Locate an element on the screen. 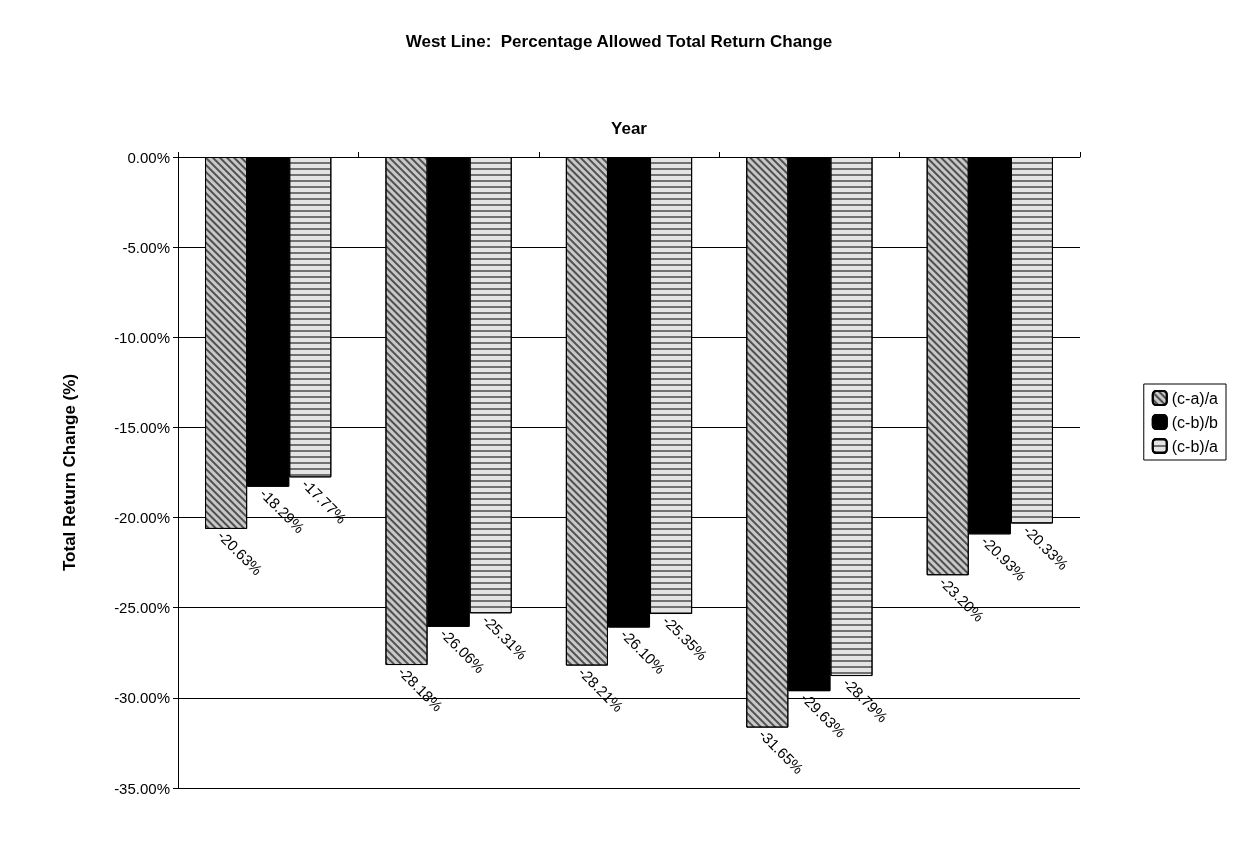  y-tick-label: -10.00% is located at coordinates (142, 337).